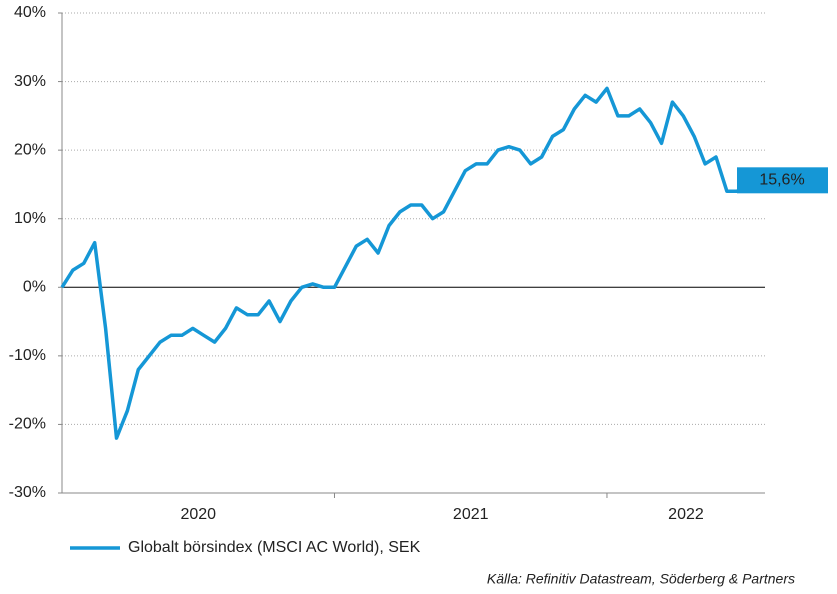  I want to click on end-callout-box, so click(782, 180).